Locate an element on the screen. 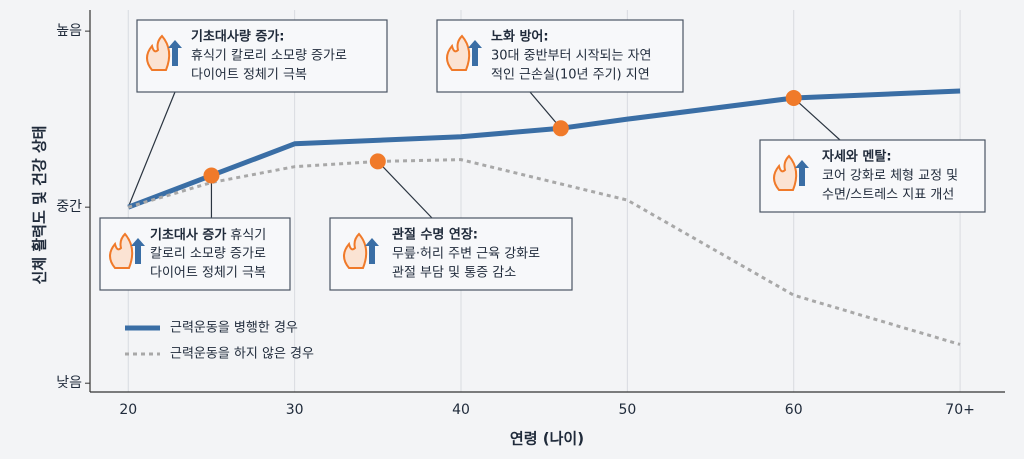  annotation-line: 무릎·허리 주변 근육 강화로 is located at coordinates (466, 254).